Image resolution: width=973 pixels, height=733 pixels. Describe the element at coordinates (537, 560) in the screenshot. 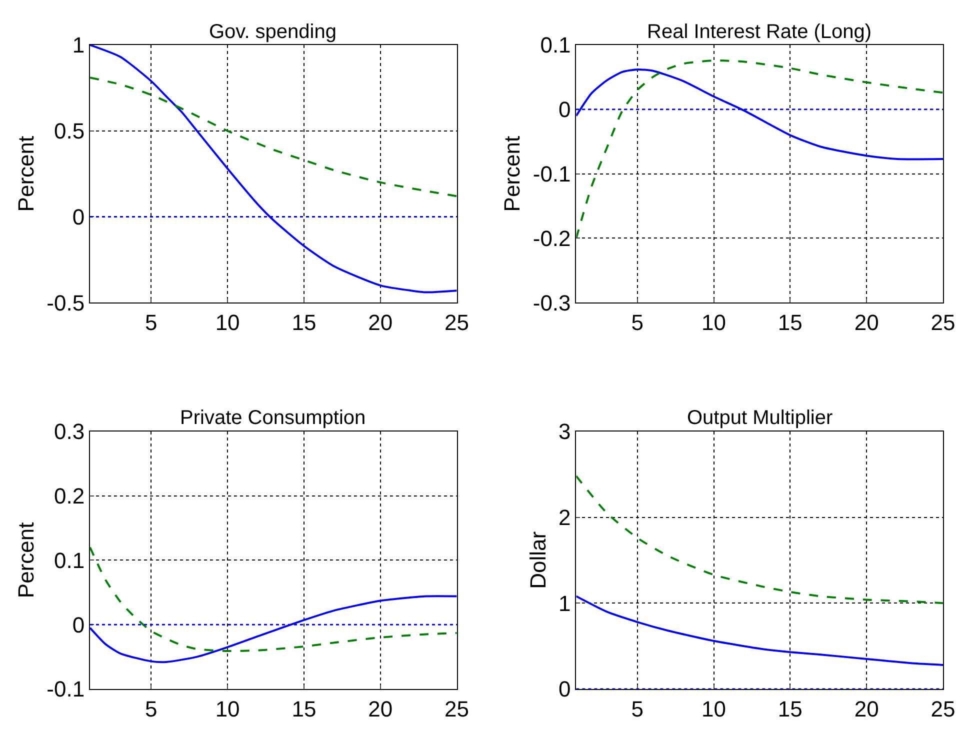

I see `y-axis-title: Dollar` at that location.